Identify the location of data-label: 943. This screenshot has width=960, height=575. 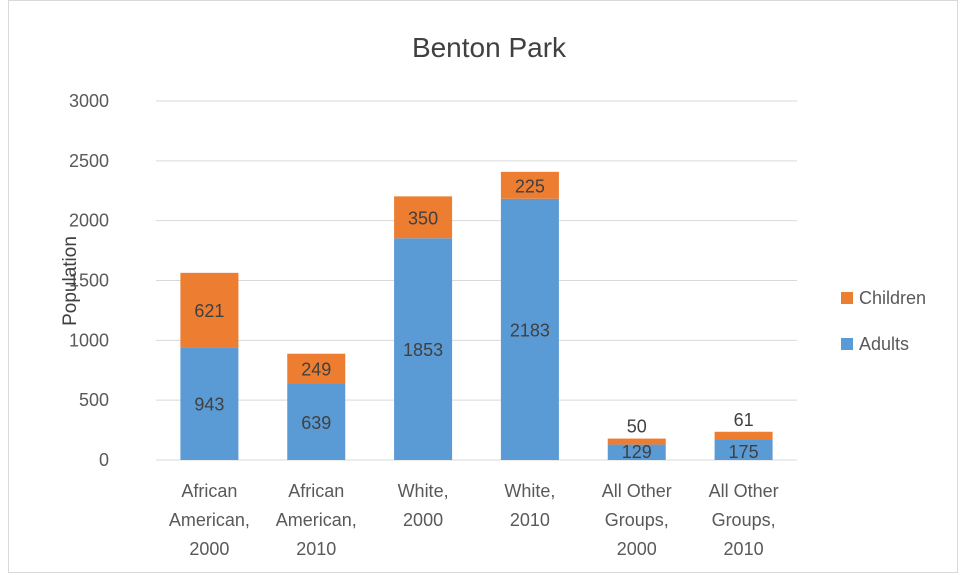
(209, 405).